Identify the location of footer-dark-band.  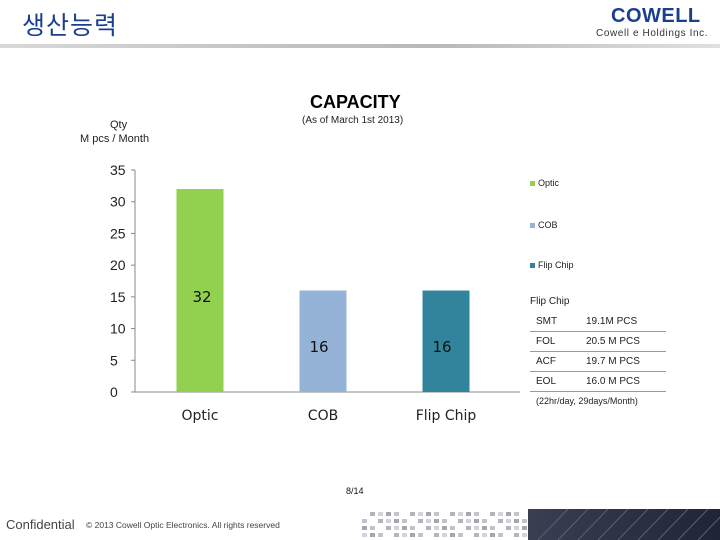
(624, 524).